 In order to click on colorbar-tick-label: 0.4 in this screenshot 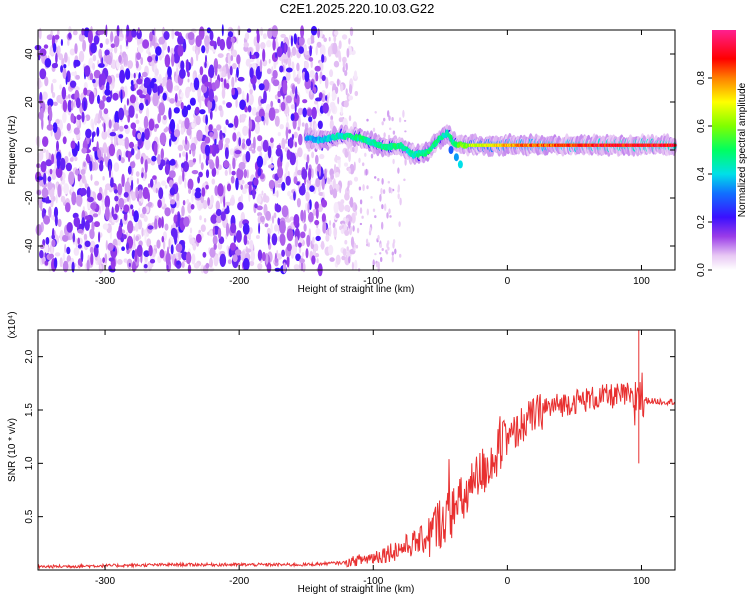, I will do `click(701, 174)`.